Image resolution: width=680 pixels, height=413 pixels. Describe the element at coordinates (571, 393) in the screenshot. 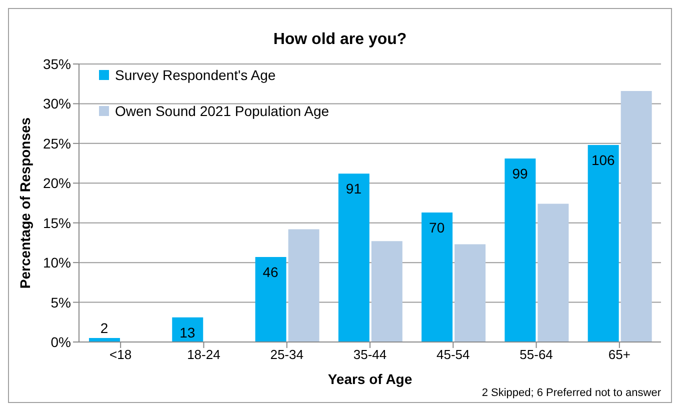

I see `text: 2 Skipped; 6 Preferred not to answer` at that location.